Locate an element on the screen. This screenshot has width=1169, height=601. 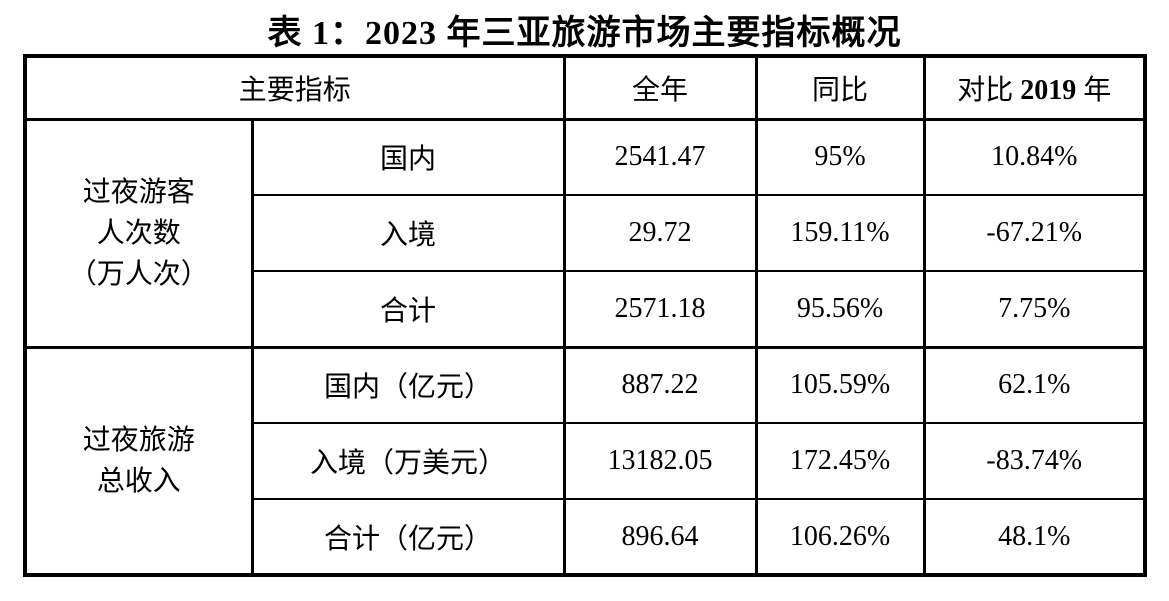
group-label-line: 总收入 is located at coordinates (138, 481).